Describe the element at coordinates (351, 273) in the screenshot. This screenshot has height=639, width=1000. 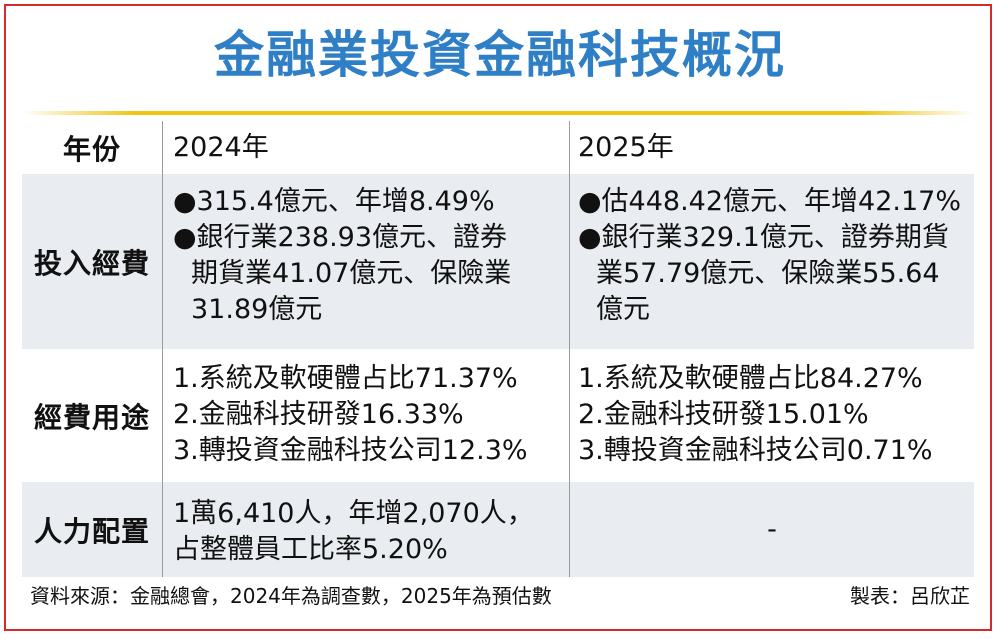
I see `investment-2024-breakdown-line2: 期貨業41.07億元、保險業` at that location.